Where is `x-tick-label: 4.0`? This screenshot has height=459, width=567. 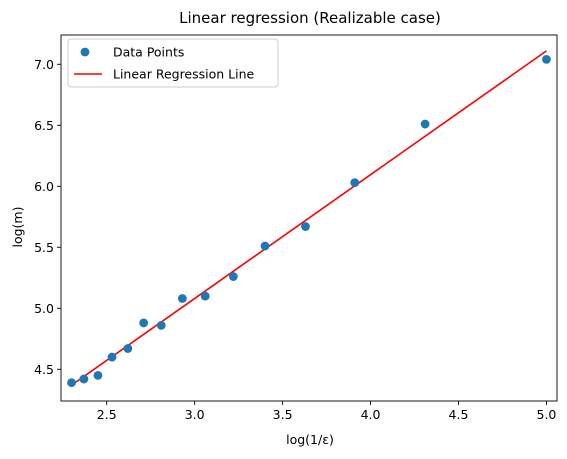
x-tick-label: 4.0 is located at coordinates (371, 414).